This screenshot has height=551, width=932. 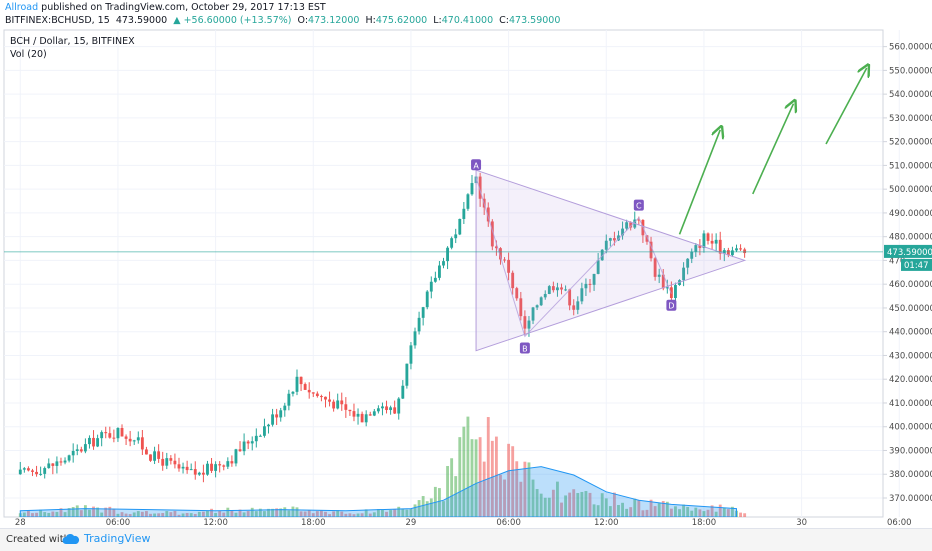 I want to click on price-tick-label: 380.00000, so click(x=910, y=475).